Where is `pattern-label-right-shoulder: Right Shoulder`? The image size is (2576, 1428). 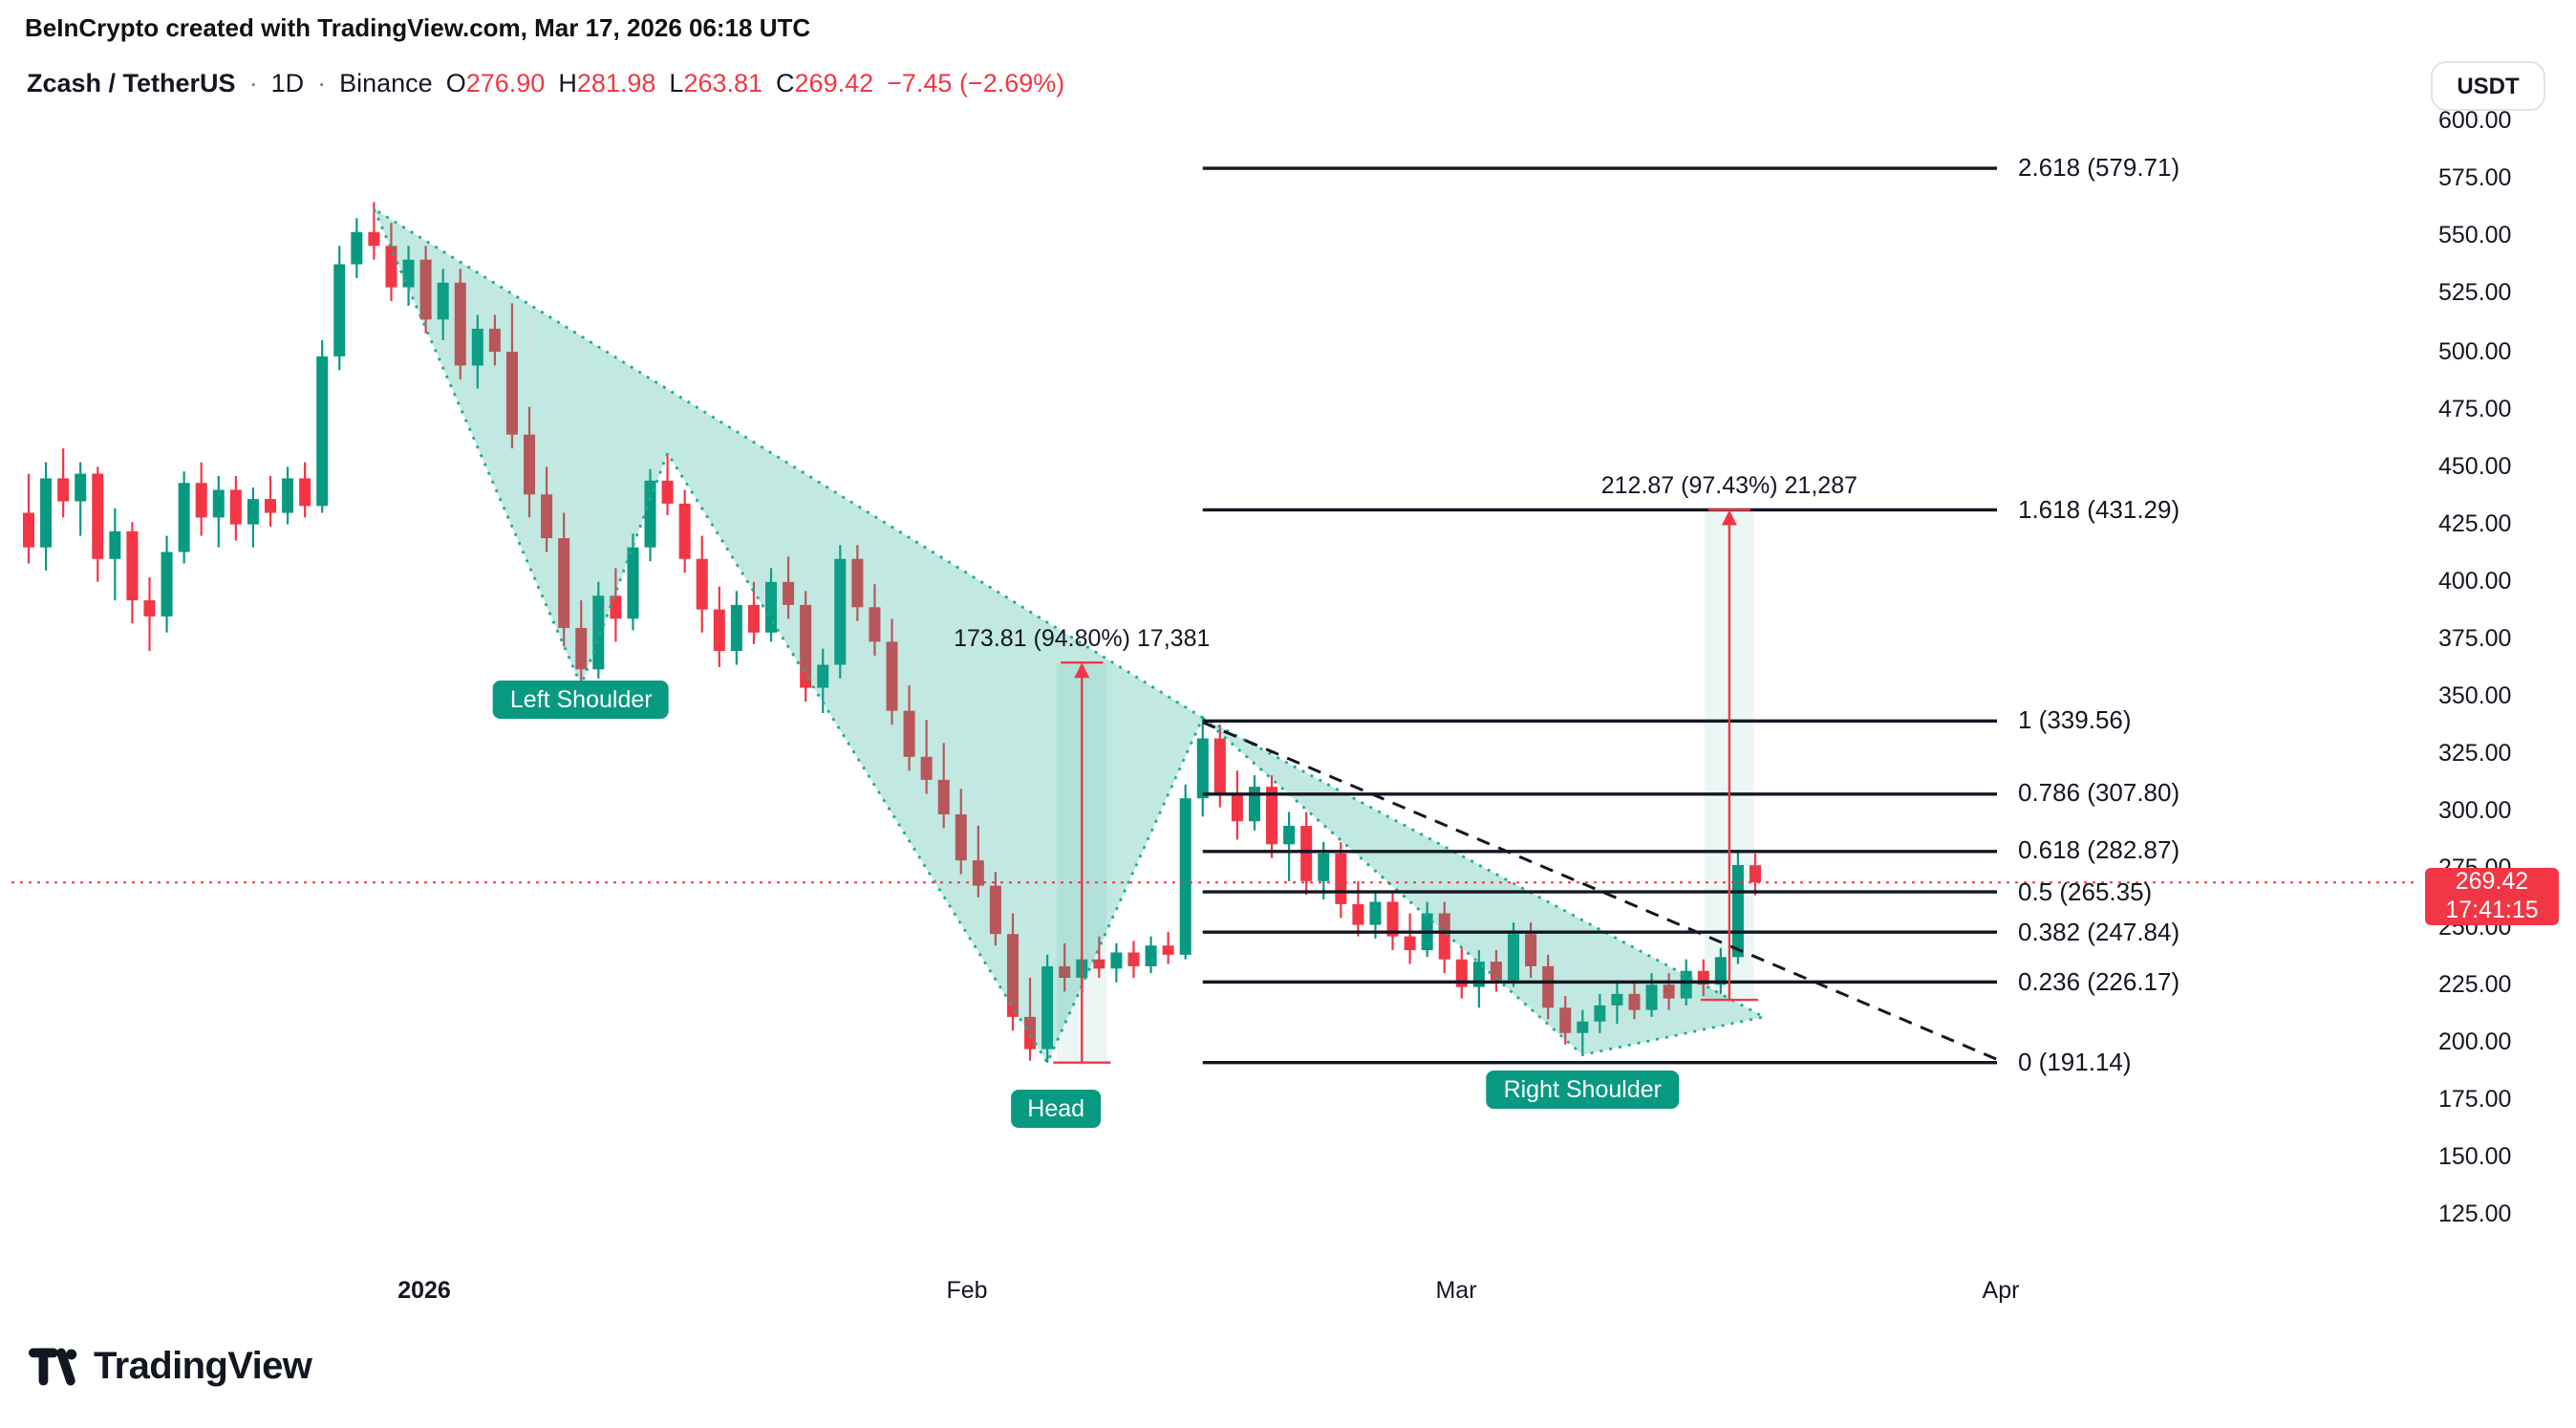
pattern-label-right-shoulder: Right Shoulder is located at coordinates (1582, 1089).